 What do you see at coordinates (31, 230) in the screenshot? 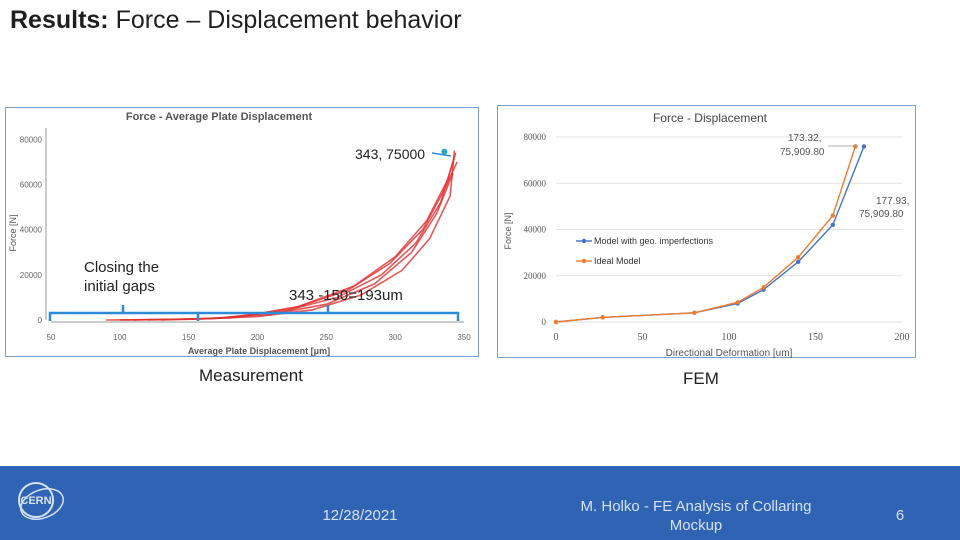
I see `measurement-y-tick-label: 40000` at bounding box center [31, 230].